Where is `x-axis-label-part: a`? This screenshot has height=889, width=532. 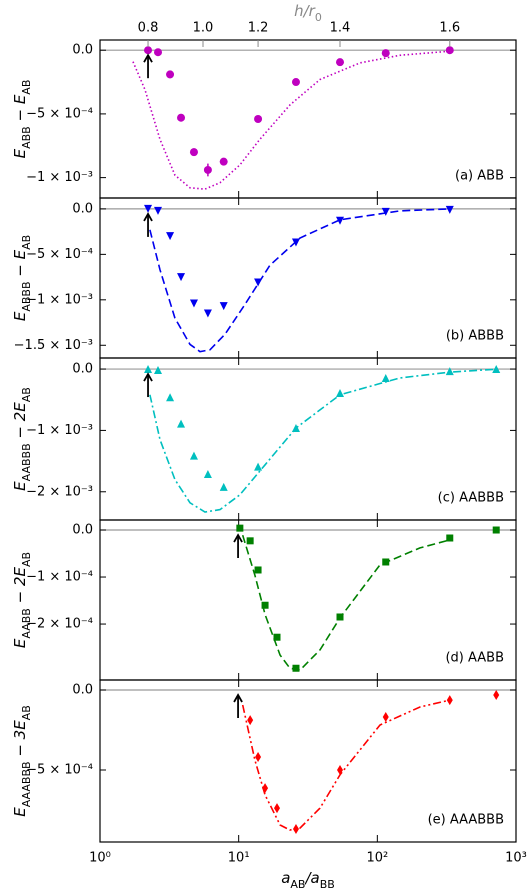
x-axis-label-part: a is located at coordinates (285, 878).